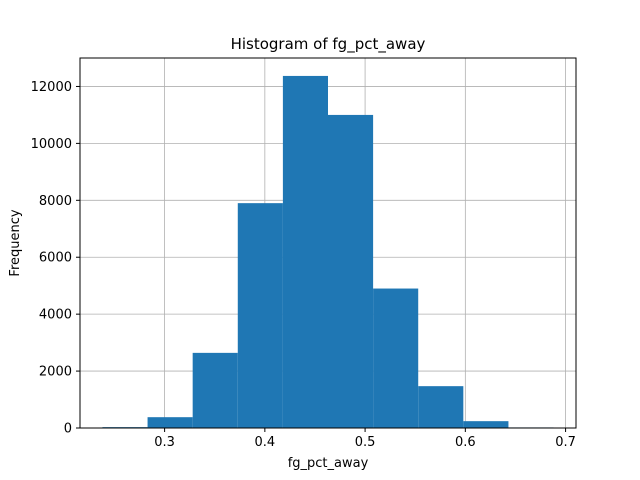 The height and width of the screenshot is (480, 640). Describe the element at coordinates (565, 442) in the screenshot. I see `x-tick-label: 0.7` at that location.